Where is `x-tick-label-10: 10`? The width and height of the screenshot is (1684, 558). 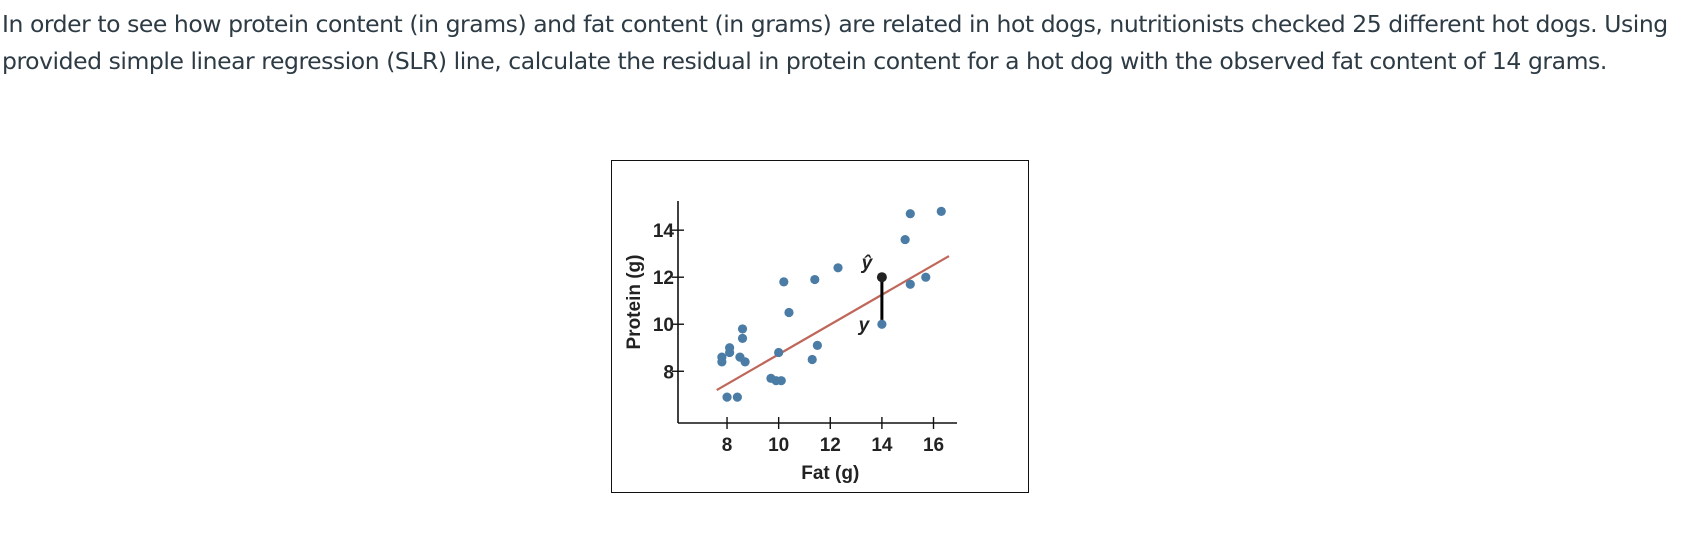 x-tick-label-10: 10 is located at coordinates (778, 445).